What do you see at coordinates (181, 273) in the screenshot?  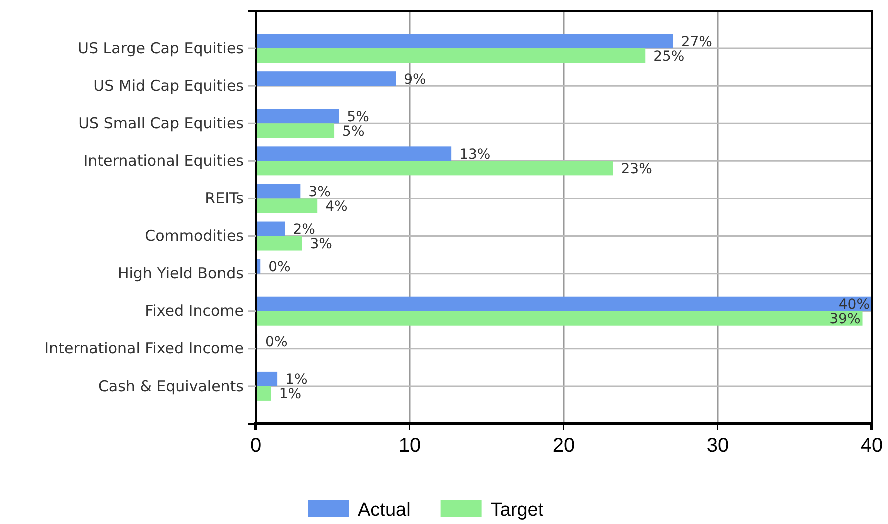 I see `y-tick-label: High Yield Bonds` at bounding box center [181, 273].